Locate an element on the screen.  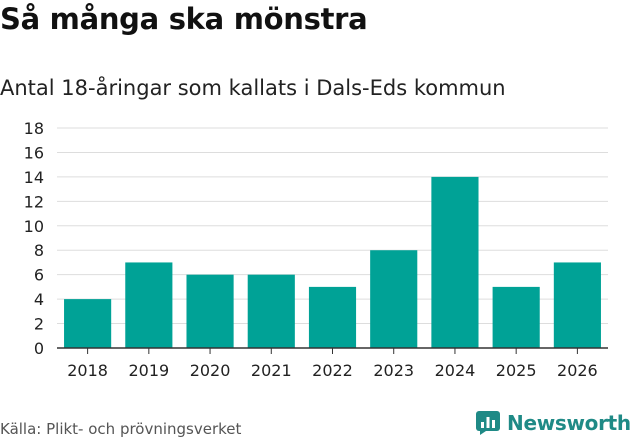
brand-logo: Newsworthy is located at coordinates (553, 423).